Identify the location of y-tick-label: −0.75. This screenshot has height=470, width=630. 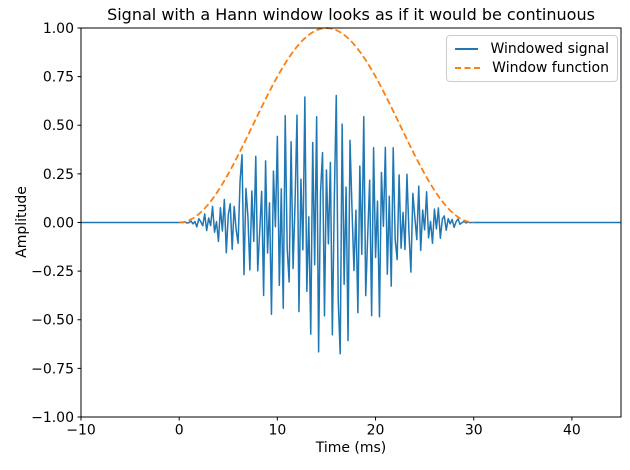
(52, 369).